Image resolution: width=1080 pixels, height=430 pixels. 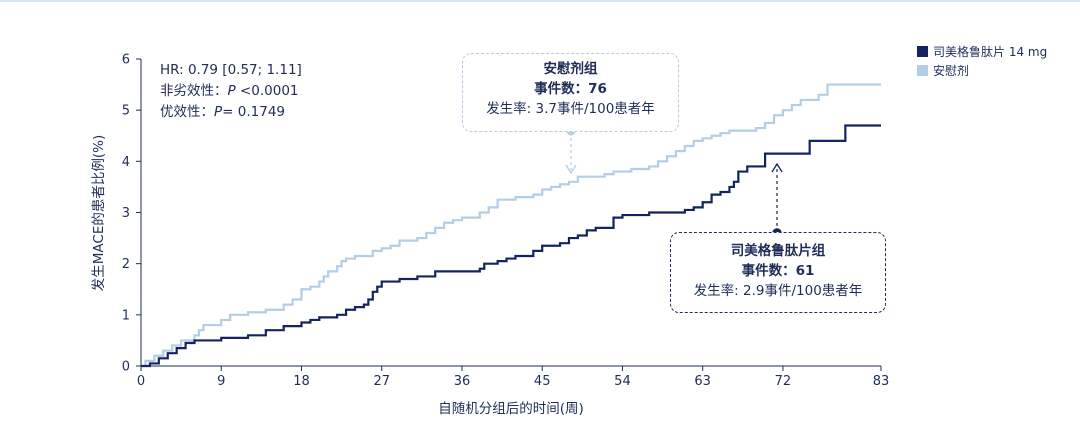 What do you see at coordinates (951, 71) in the screenshot?
I see `legend-label-placebo: 安慰剂` at bounding box center [951, 71].